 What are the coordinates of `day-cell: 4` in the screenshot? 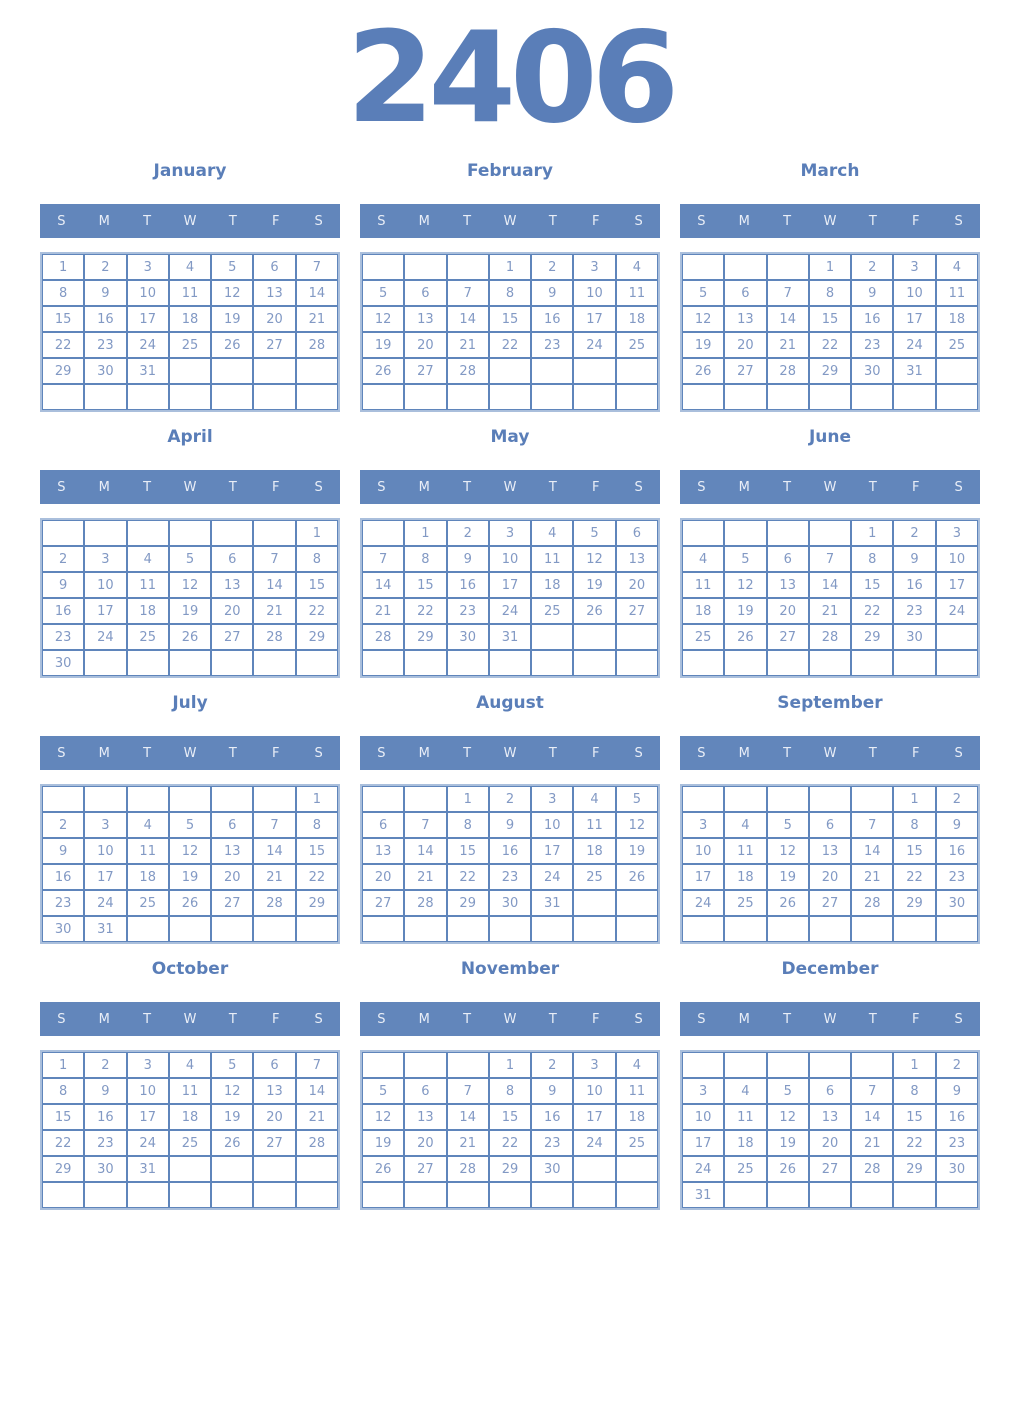 It's located at (147, 825).